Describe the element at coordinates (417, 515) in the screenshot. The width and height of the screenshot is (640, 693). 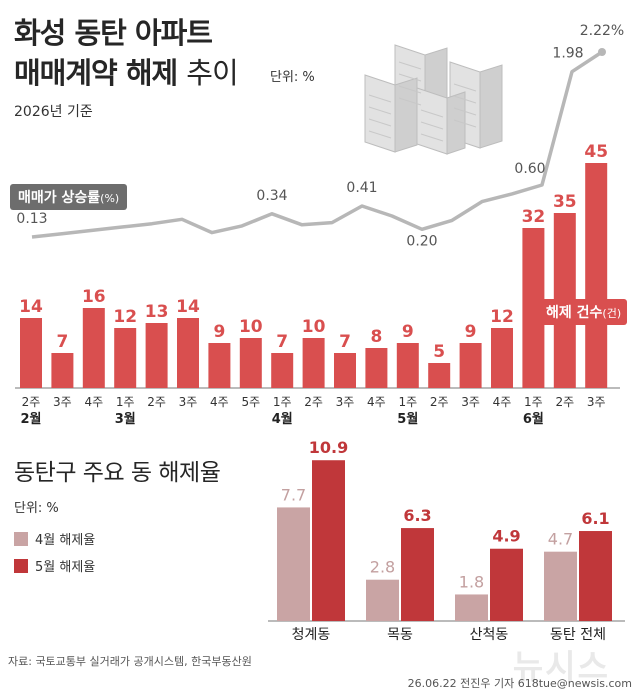
I see `may-rate-label: 6.3` at that location.